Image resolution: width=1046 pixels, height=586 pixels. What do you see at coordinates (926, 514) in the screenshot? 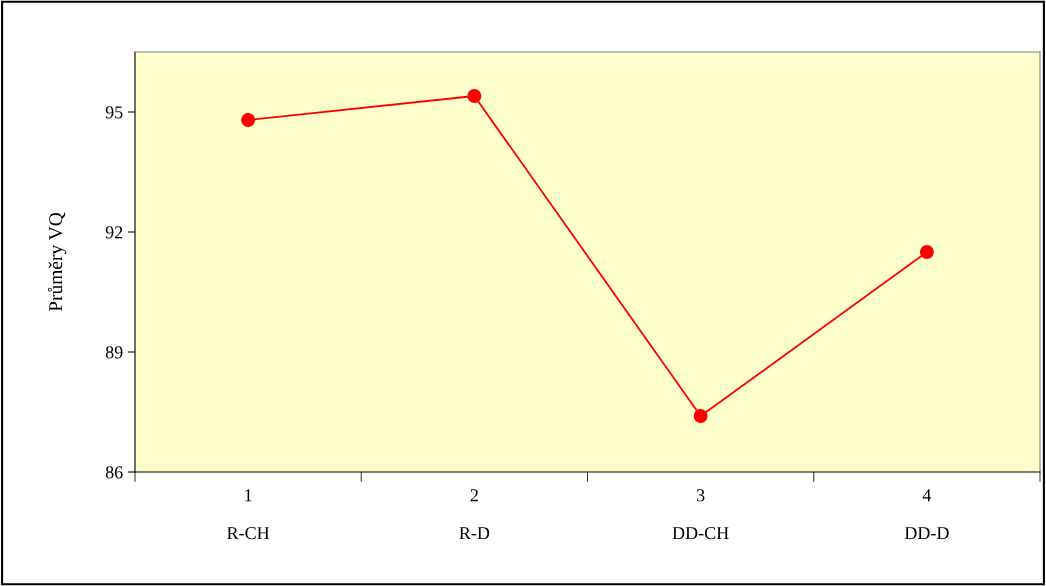
I see `category-label: 4 DD-D` at bounding box center [926, 514].